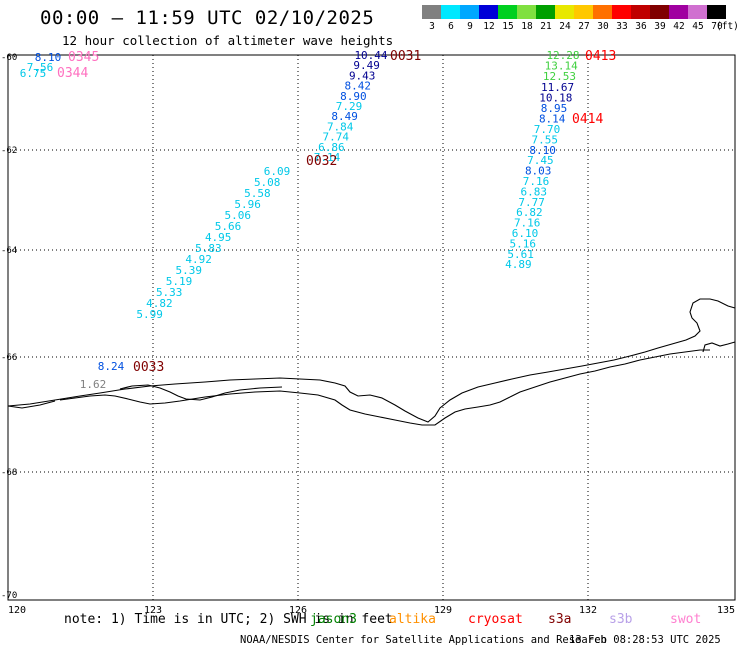  I want to click on colorbar-label: 27, so click(584, 26).